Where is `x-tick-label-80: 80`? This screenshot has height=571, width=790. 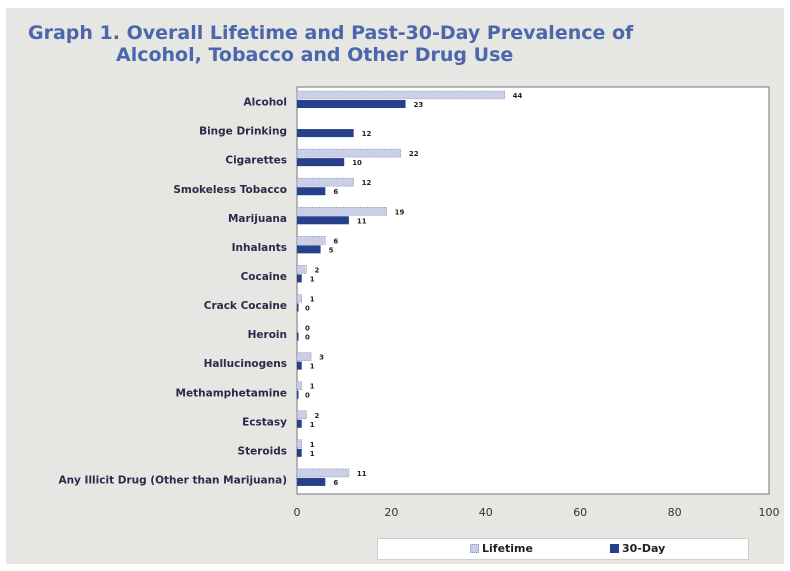 x-tick-label-80: 80 is located at coordinates (675, 512).